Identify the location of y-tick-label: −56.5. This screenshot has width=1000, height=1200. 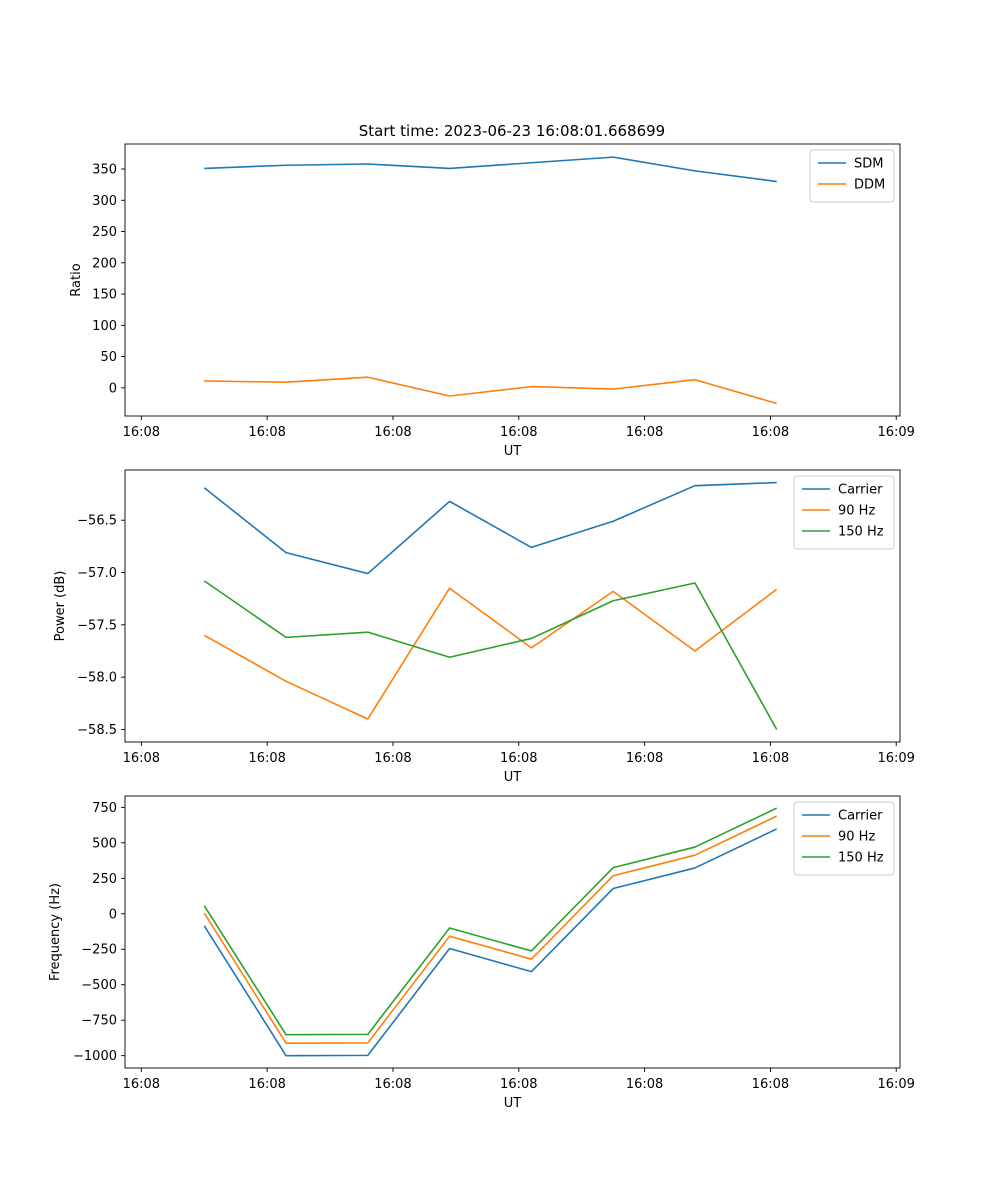
(97, 521).